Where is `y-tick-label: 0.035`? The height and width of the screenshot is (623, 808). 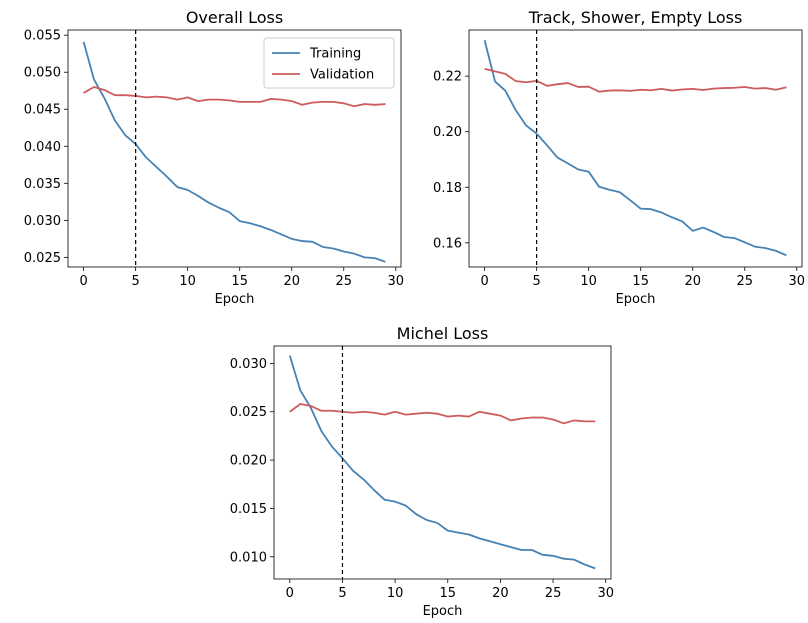 y-tick-label: 0.035 is located at coordinates (42, 184).